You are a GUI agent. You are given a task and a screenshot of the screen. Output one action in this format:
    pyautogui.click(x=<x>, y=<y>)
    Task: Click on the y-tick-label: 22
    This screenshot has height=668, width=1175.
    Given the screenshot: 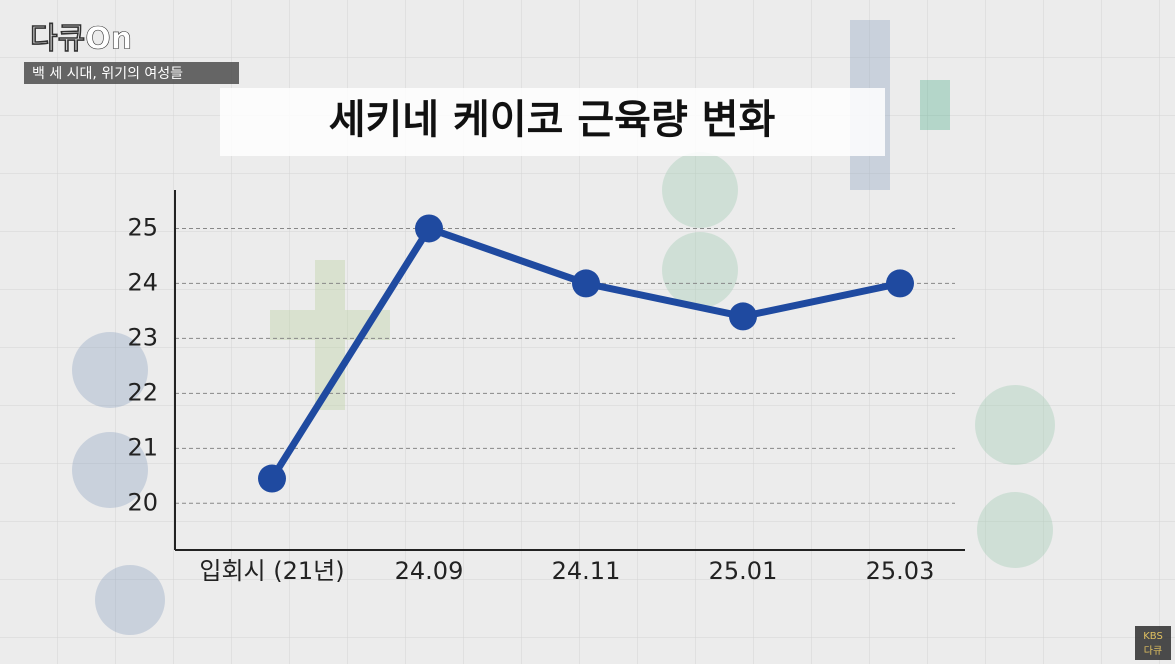 What is the action you would take?
    pyautogui.click(x=142, y=392)
    